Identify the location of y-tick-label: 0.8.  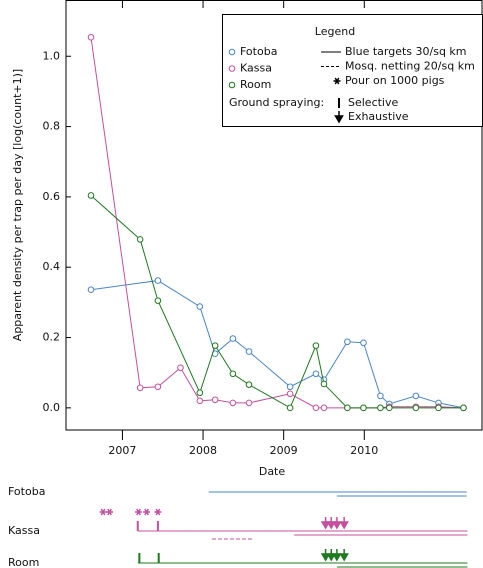
(52, 126).